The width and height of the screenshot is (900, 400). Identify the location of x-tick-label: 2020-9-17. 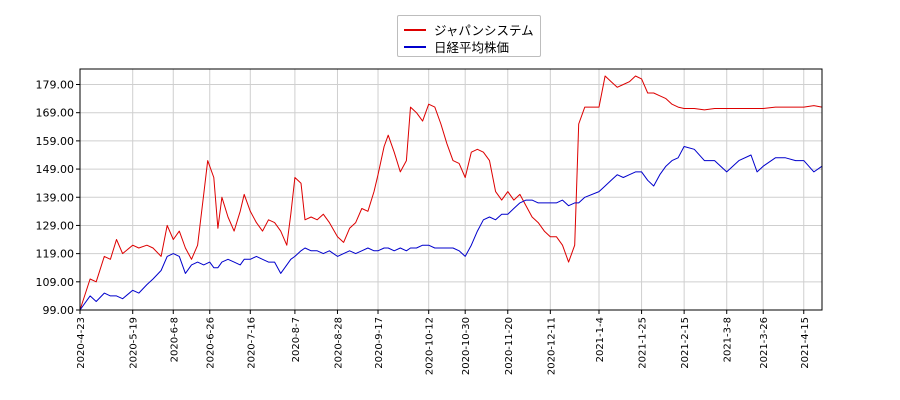
(379, 343).